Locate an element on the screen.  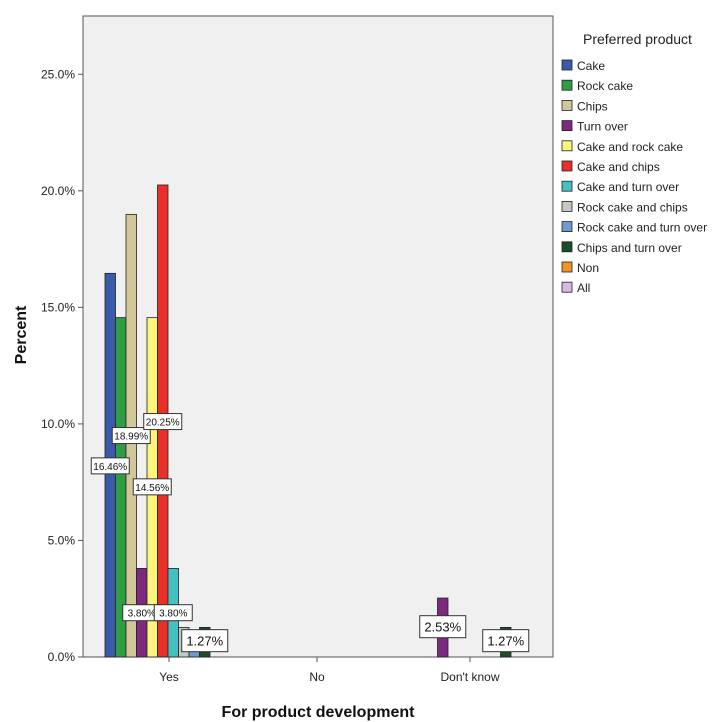
legend-label: Cake is located at coordinates (591, 66).